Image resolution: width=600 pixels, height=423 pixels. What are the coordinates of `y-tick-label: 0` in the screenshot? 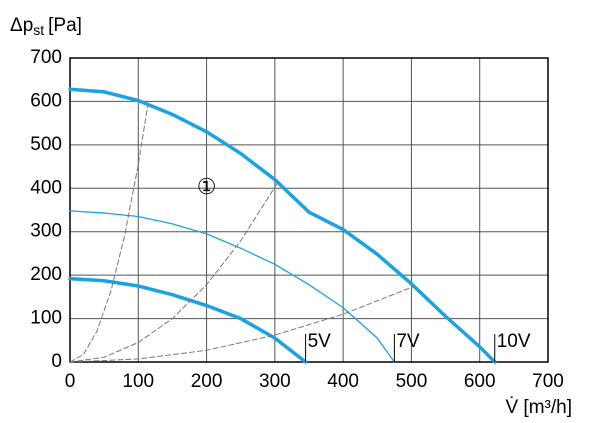 It's located at (56, 361).